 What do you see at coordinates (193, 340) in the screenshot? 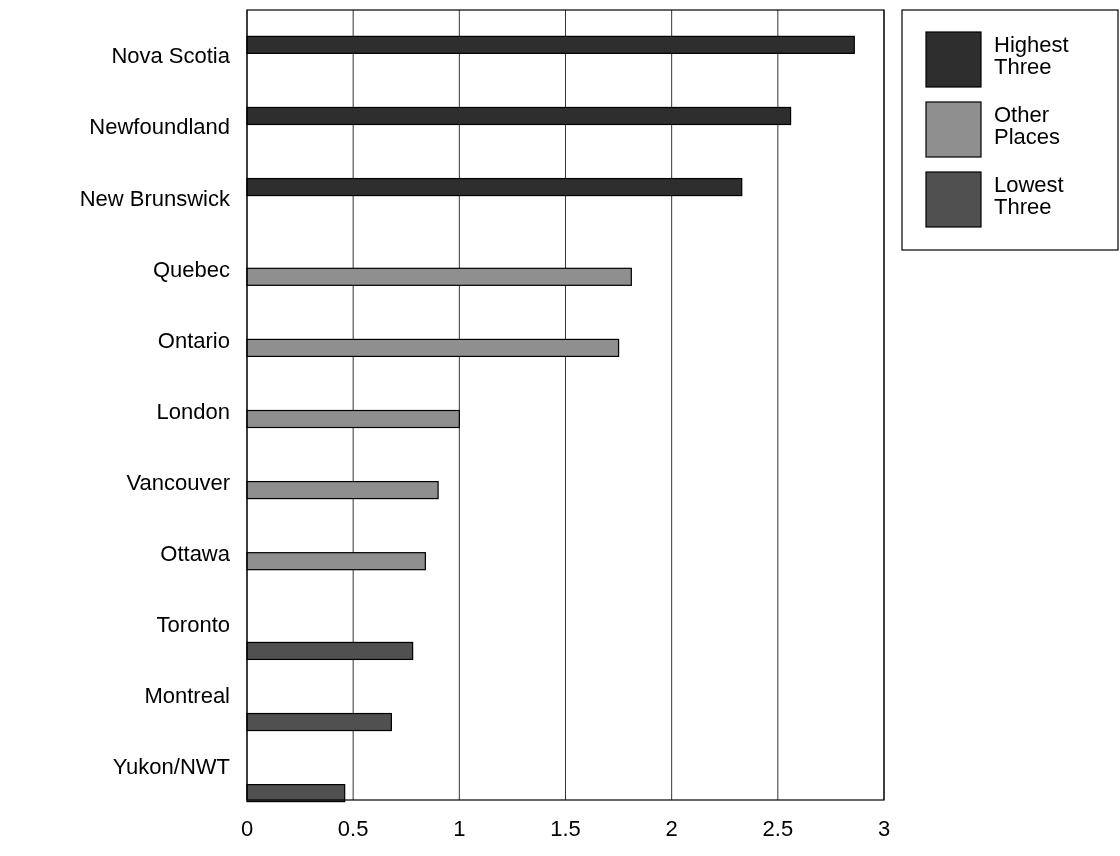
I see `y-tick-label: Ontario` at bounding box center [193, 340].